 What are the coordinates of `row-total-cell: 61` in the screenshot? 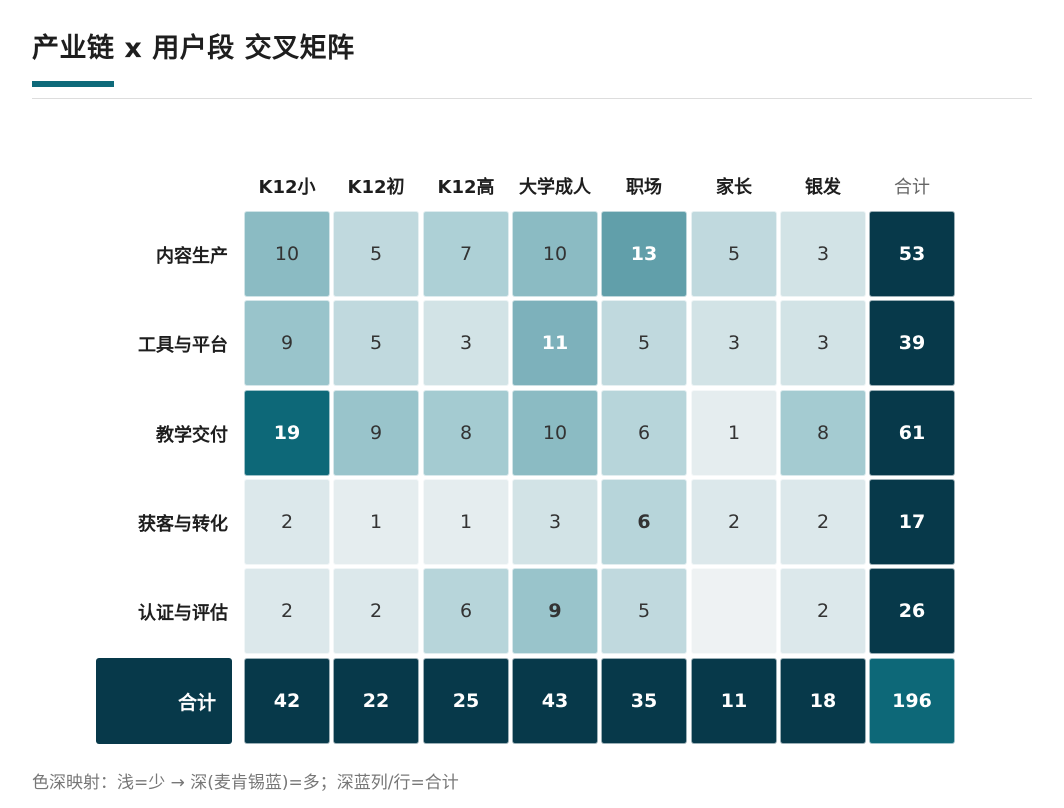 It's located at (912, 433).